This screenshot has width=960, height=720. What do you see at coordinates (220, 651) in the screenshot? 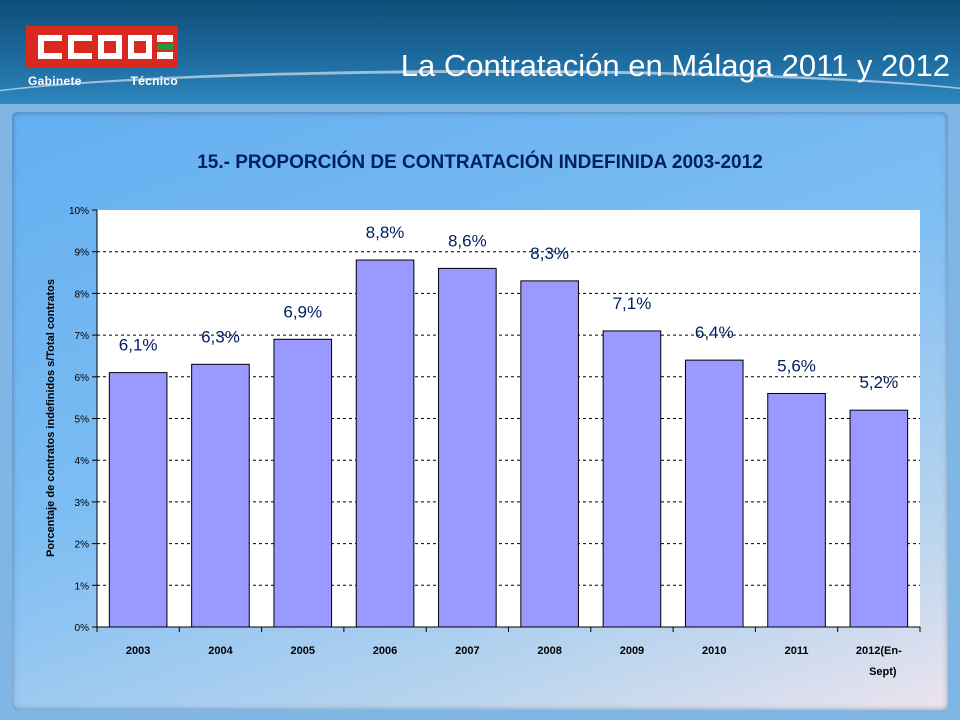
I see `x-tick-label: 2004` at bounding box center [220, 651].